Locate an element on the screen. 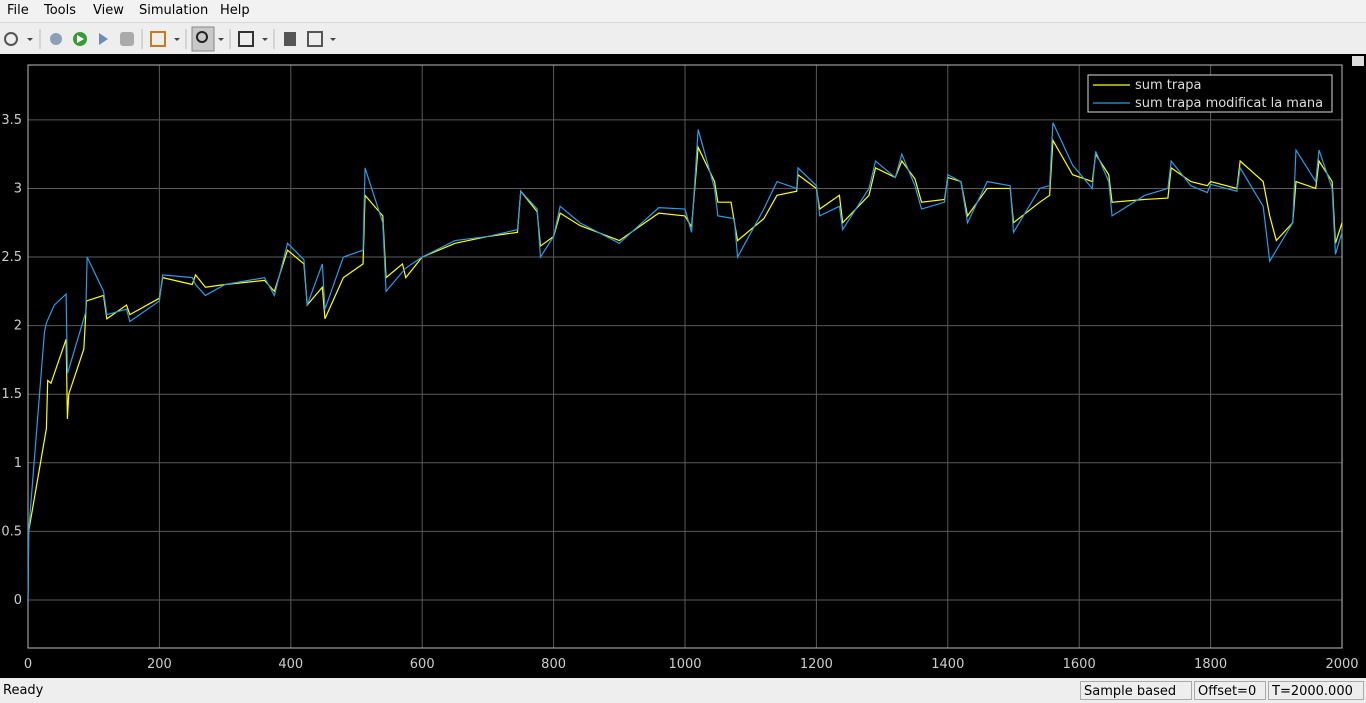 The width and height of the screenshot is (1366, 703). x-tick-label: 1200 is located at coordinates (816, 664).